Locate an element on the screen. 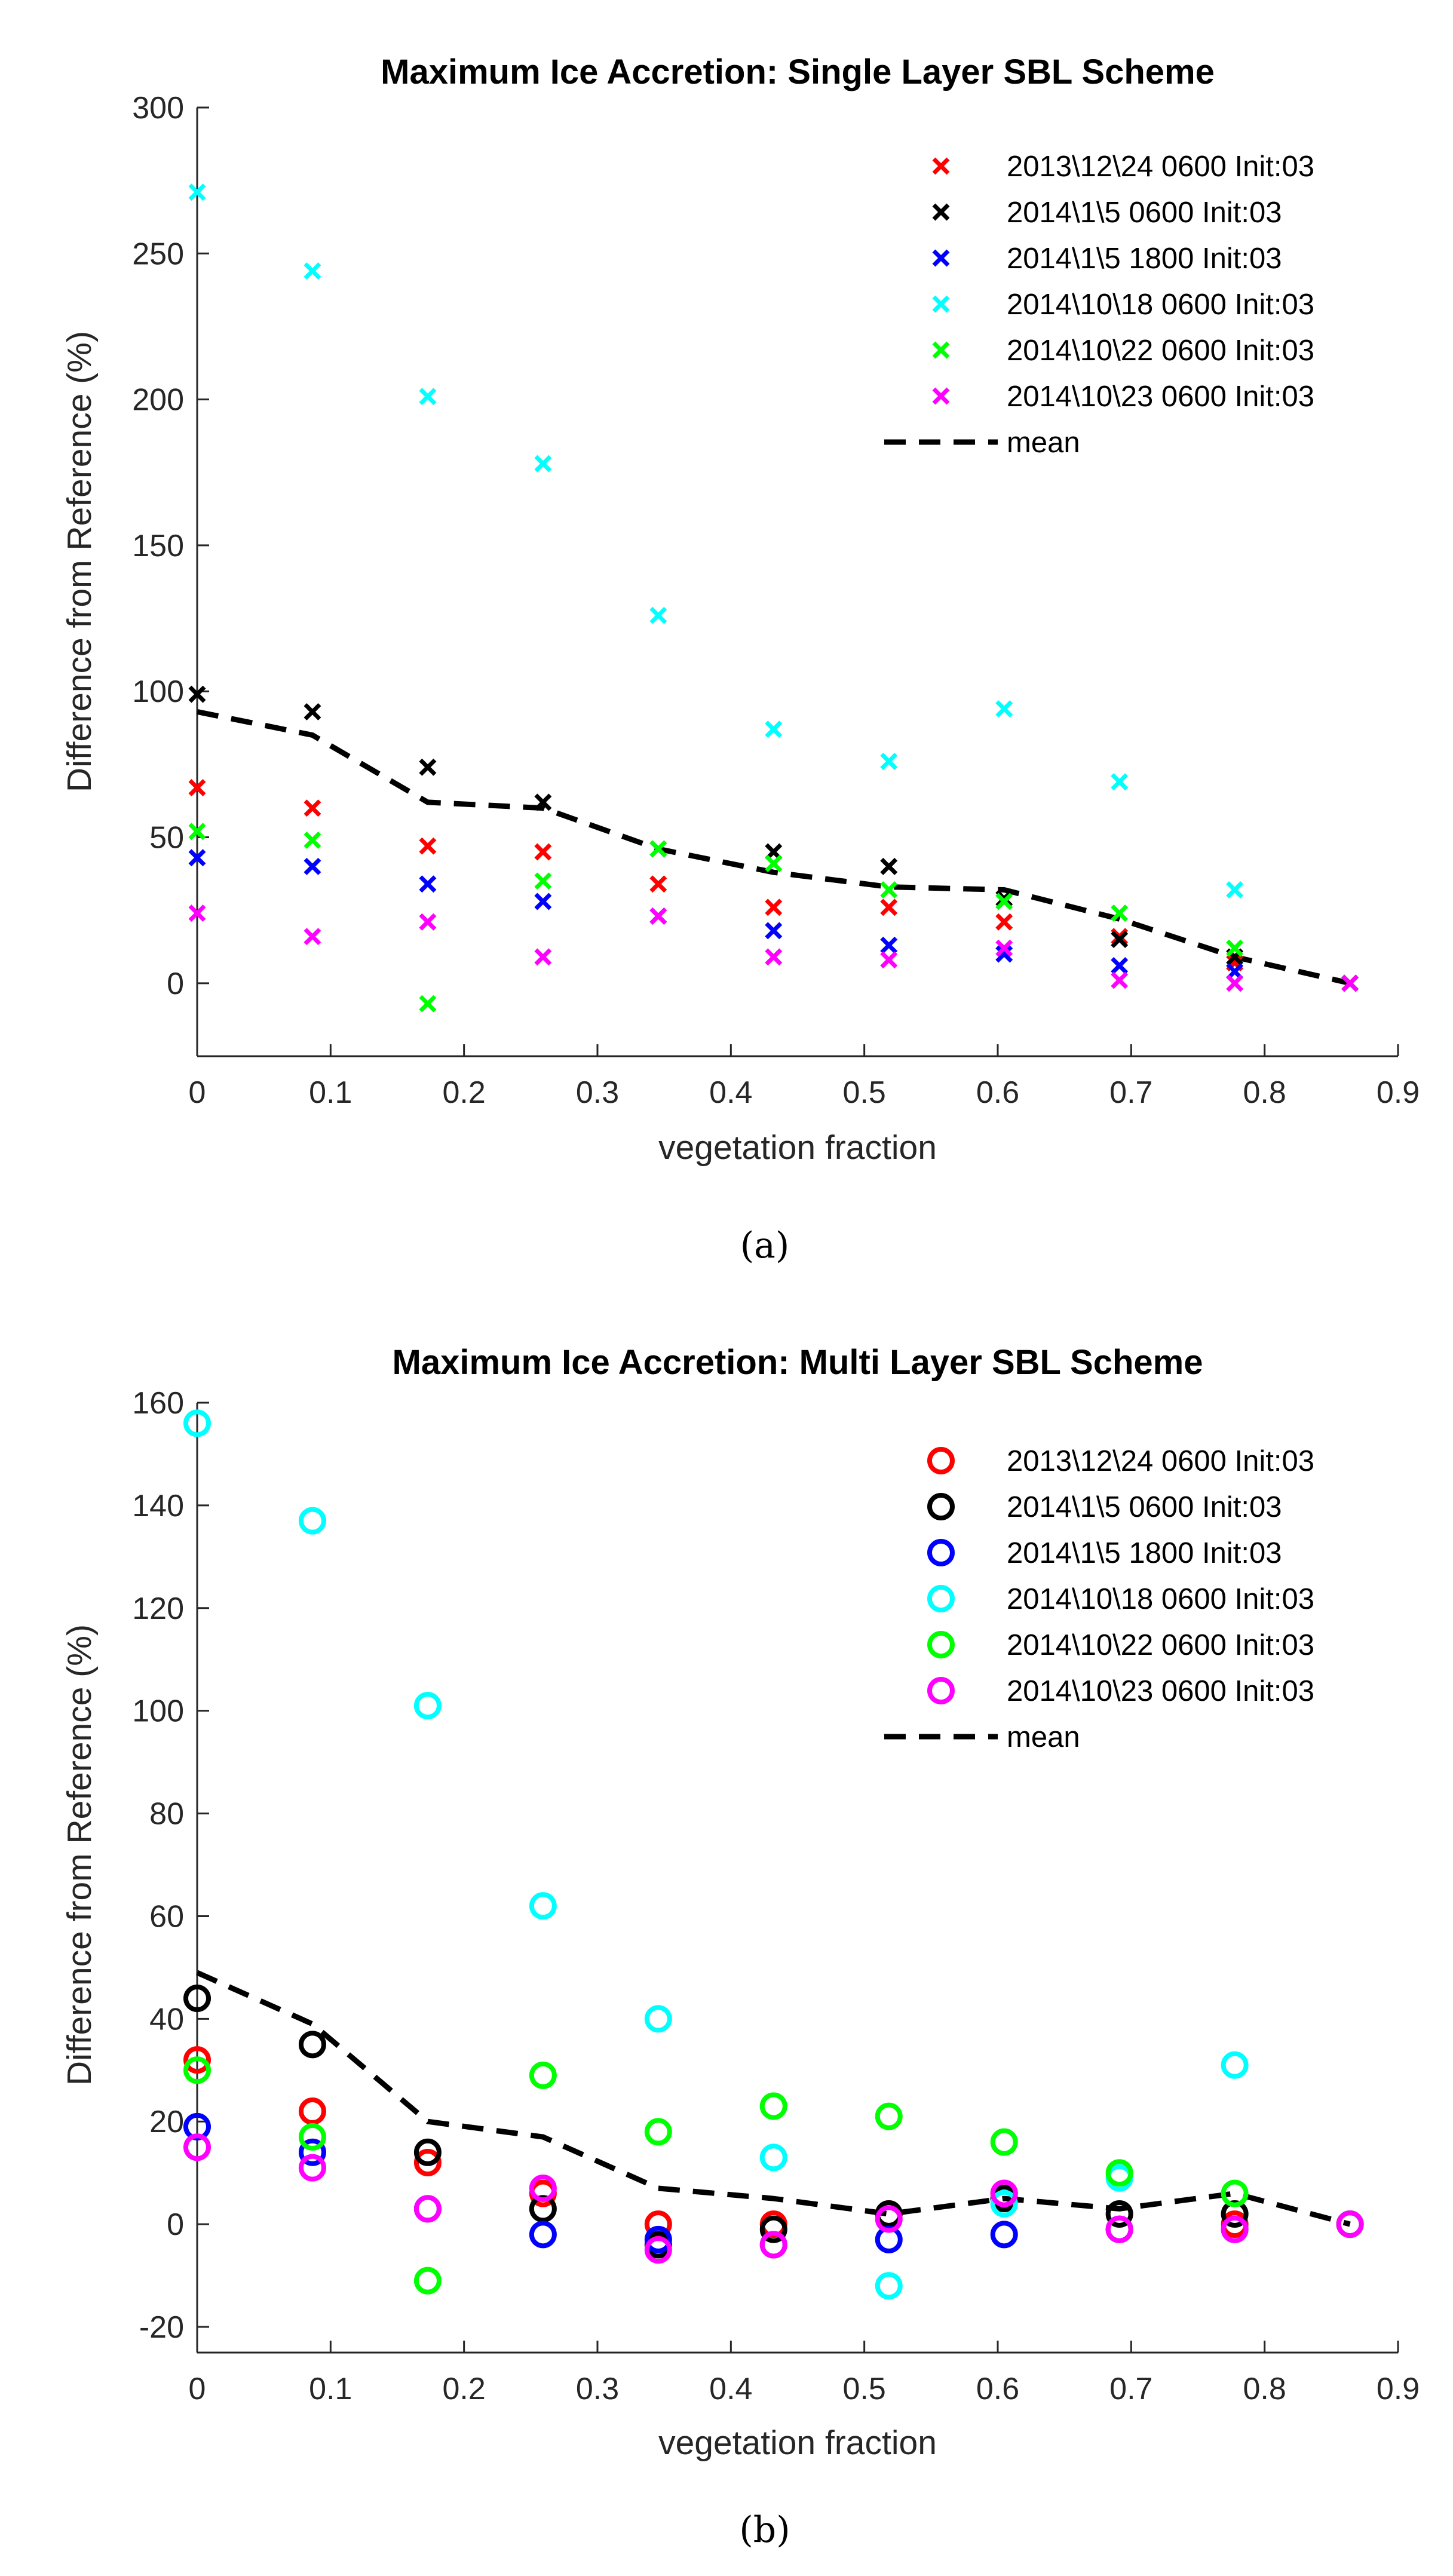 The width and height of the screenshot is (1453, 2576). legend-label: 2014\1\5 0600 Init:03 is located at coordinates (1144, 1507).